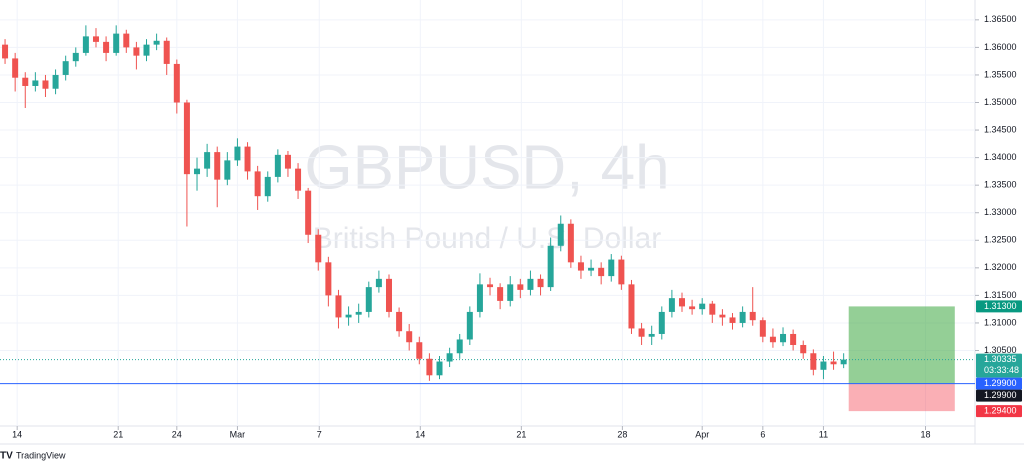 This screenshot has width=1024, height=464. Describe the element at coordinates (1000, 350) in the screenshot. I see `y-tick-label: 1.30500` at that location.